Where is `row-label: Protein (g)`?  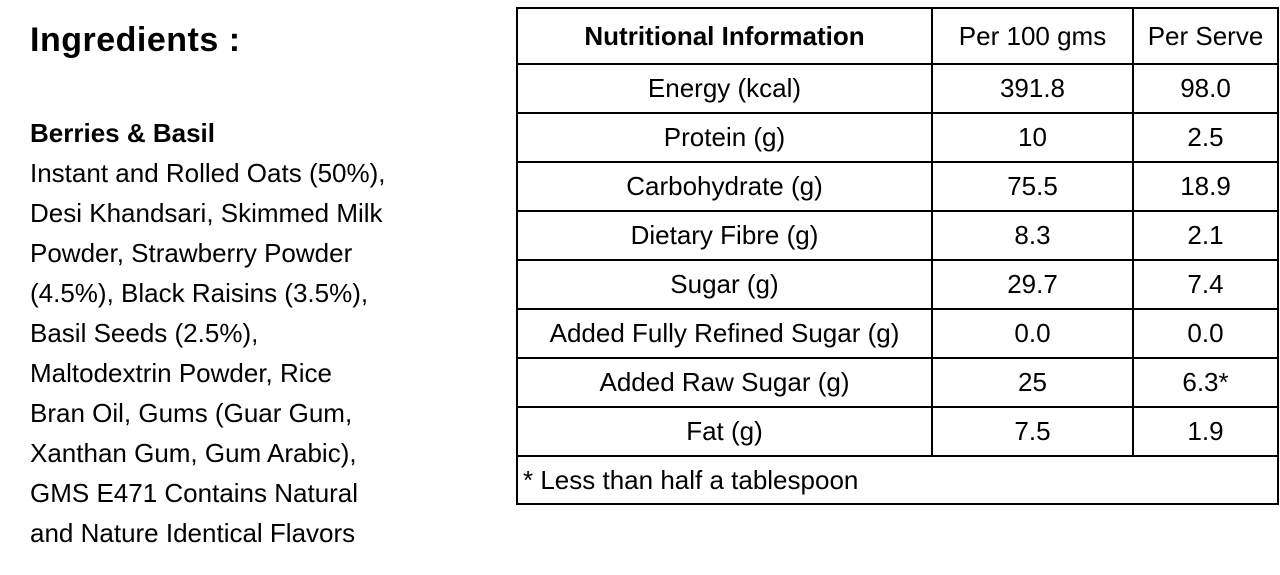
row-label: Protein (g) is located at coordinates (724, 137).